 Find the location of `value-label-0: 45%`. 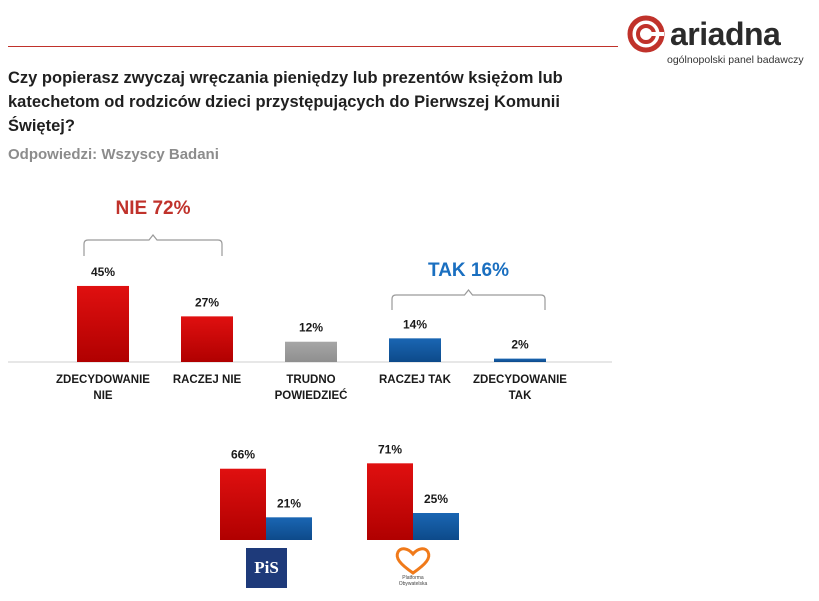

value-label-0: 45% is located at coordinates (103, 272).